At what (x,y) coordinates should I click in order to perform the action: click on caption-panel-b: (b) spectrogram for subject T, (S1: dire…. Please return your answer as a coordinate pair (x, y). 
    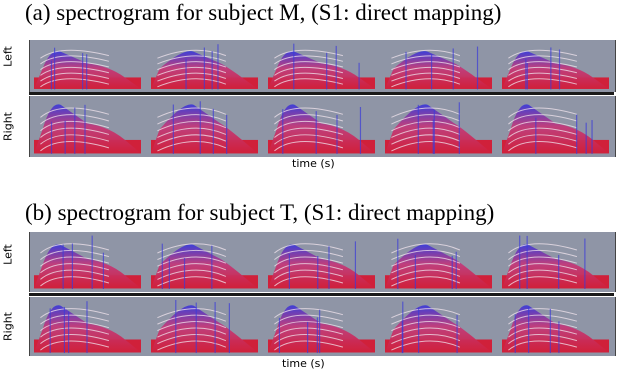
    Looking at the image, I should click on (260, 212).